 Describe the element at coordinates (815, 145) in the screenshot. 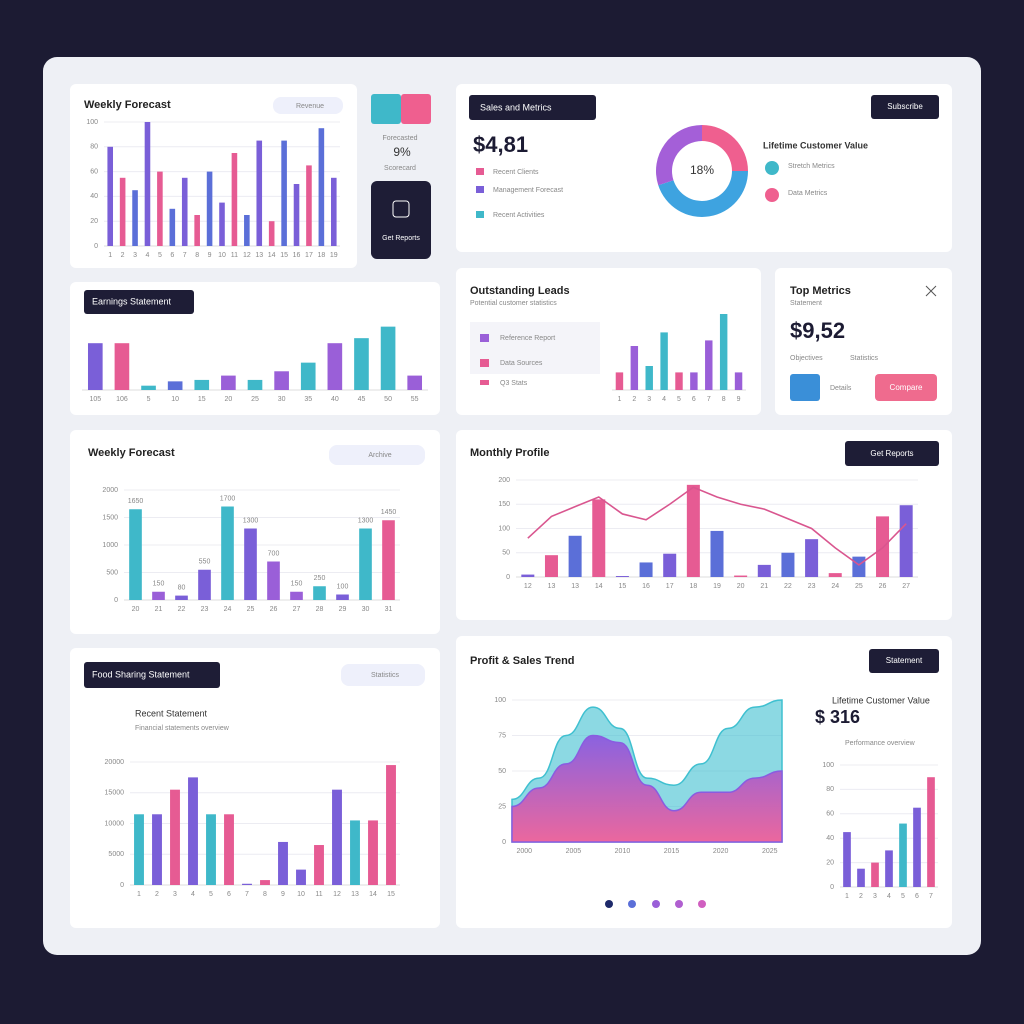

I see `label: Lifetime Customer Value` at that location.